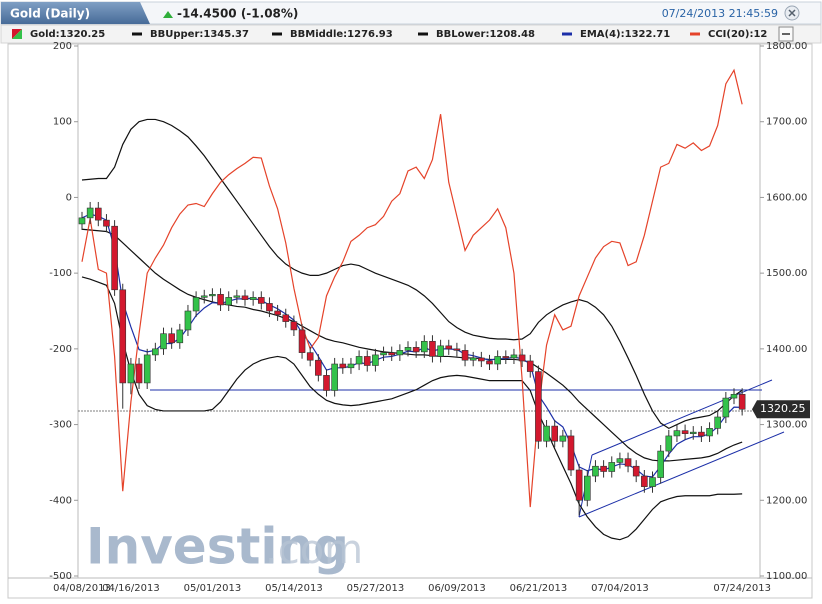 The image size is (822, 604). What do you see at coordinates (67, 34) in the screenshot?
I see `legend-label: Gold:1320.25` at bounding box center [67, 34].